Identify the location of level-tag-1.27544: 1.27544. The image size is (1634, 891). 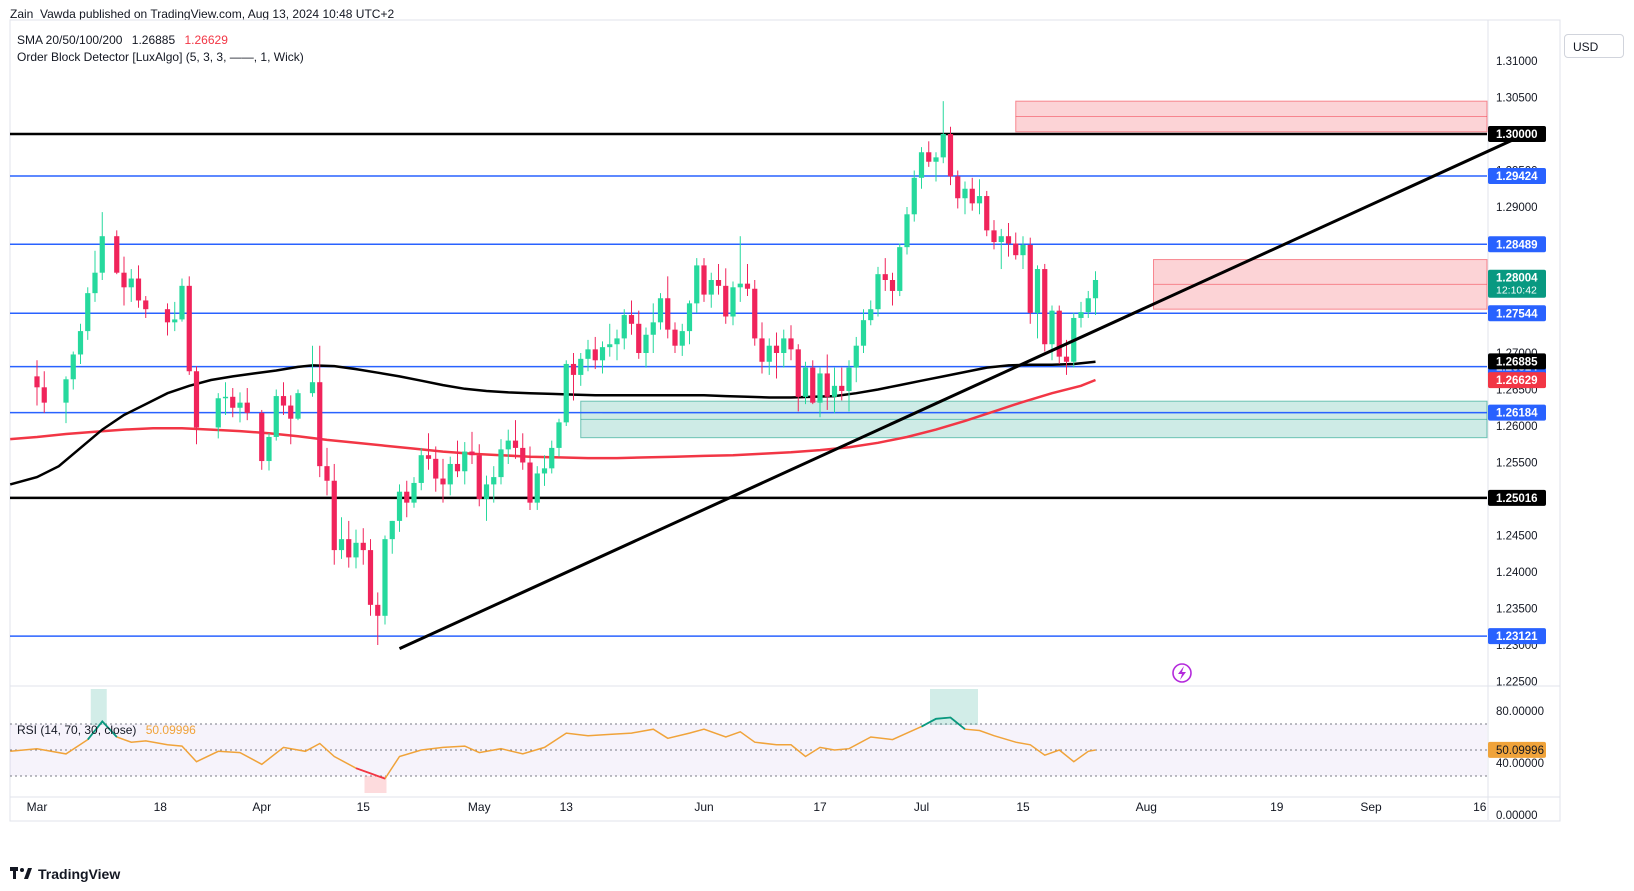
(1517, 313).